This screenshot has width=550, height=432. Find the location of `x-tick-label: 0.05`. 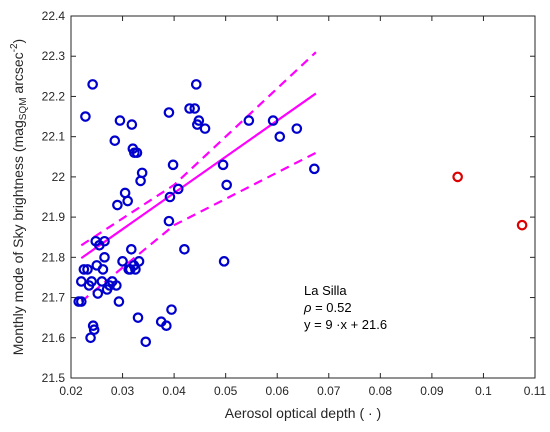

x-tick-label: 0.05 is located at coordinates (226, 391).